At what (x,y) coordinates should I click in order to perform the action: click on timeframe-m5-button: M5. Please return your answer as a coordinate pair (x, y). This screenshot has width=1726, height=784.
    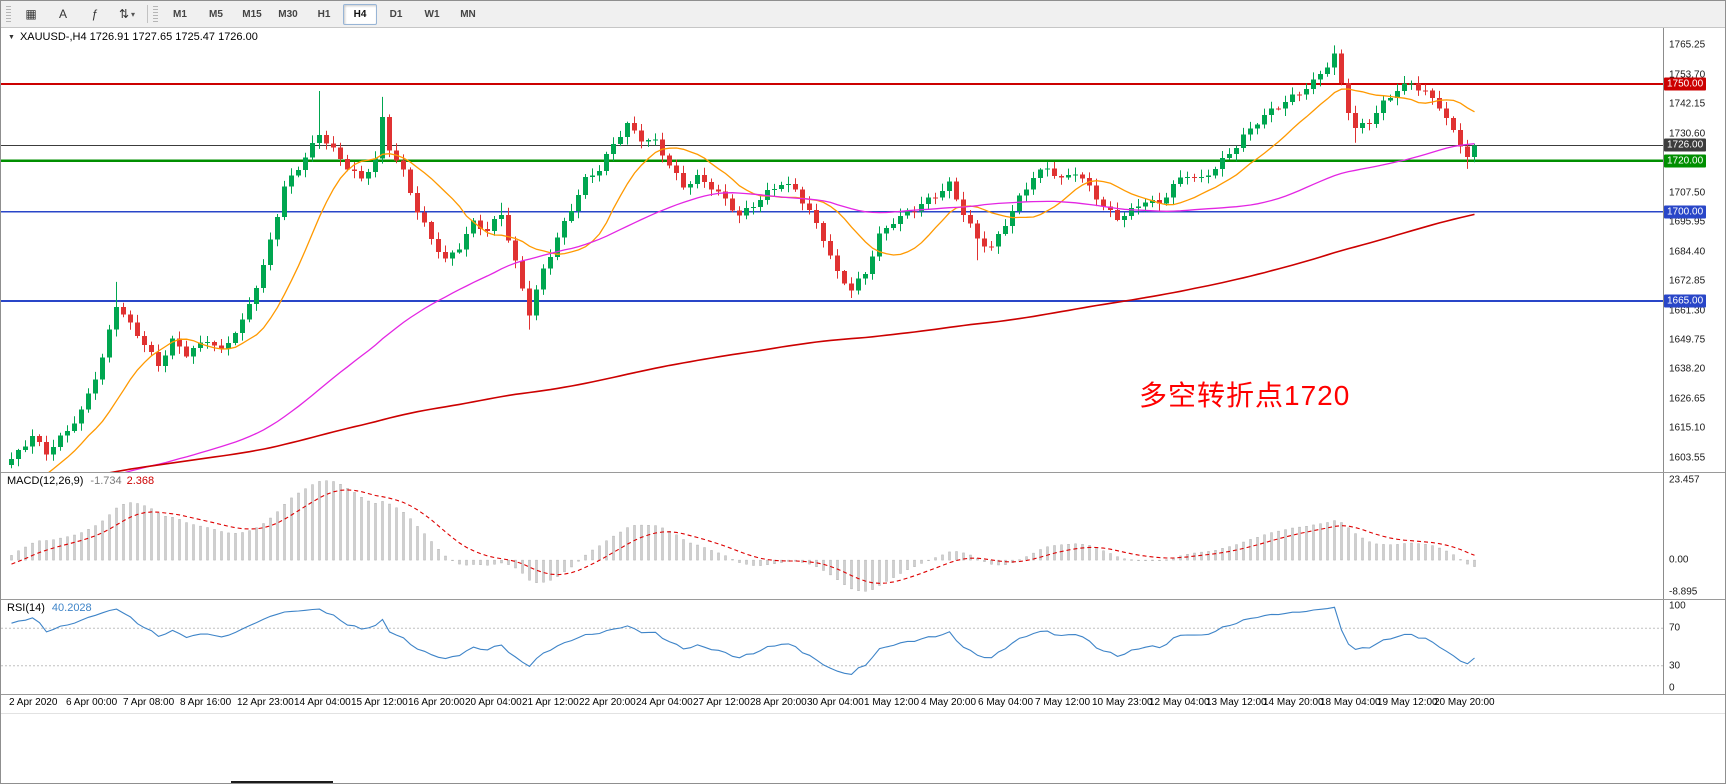
    Looking at the image, I should click on (216, 14).